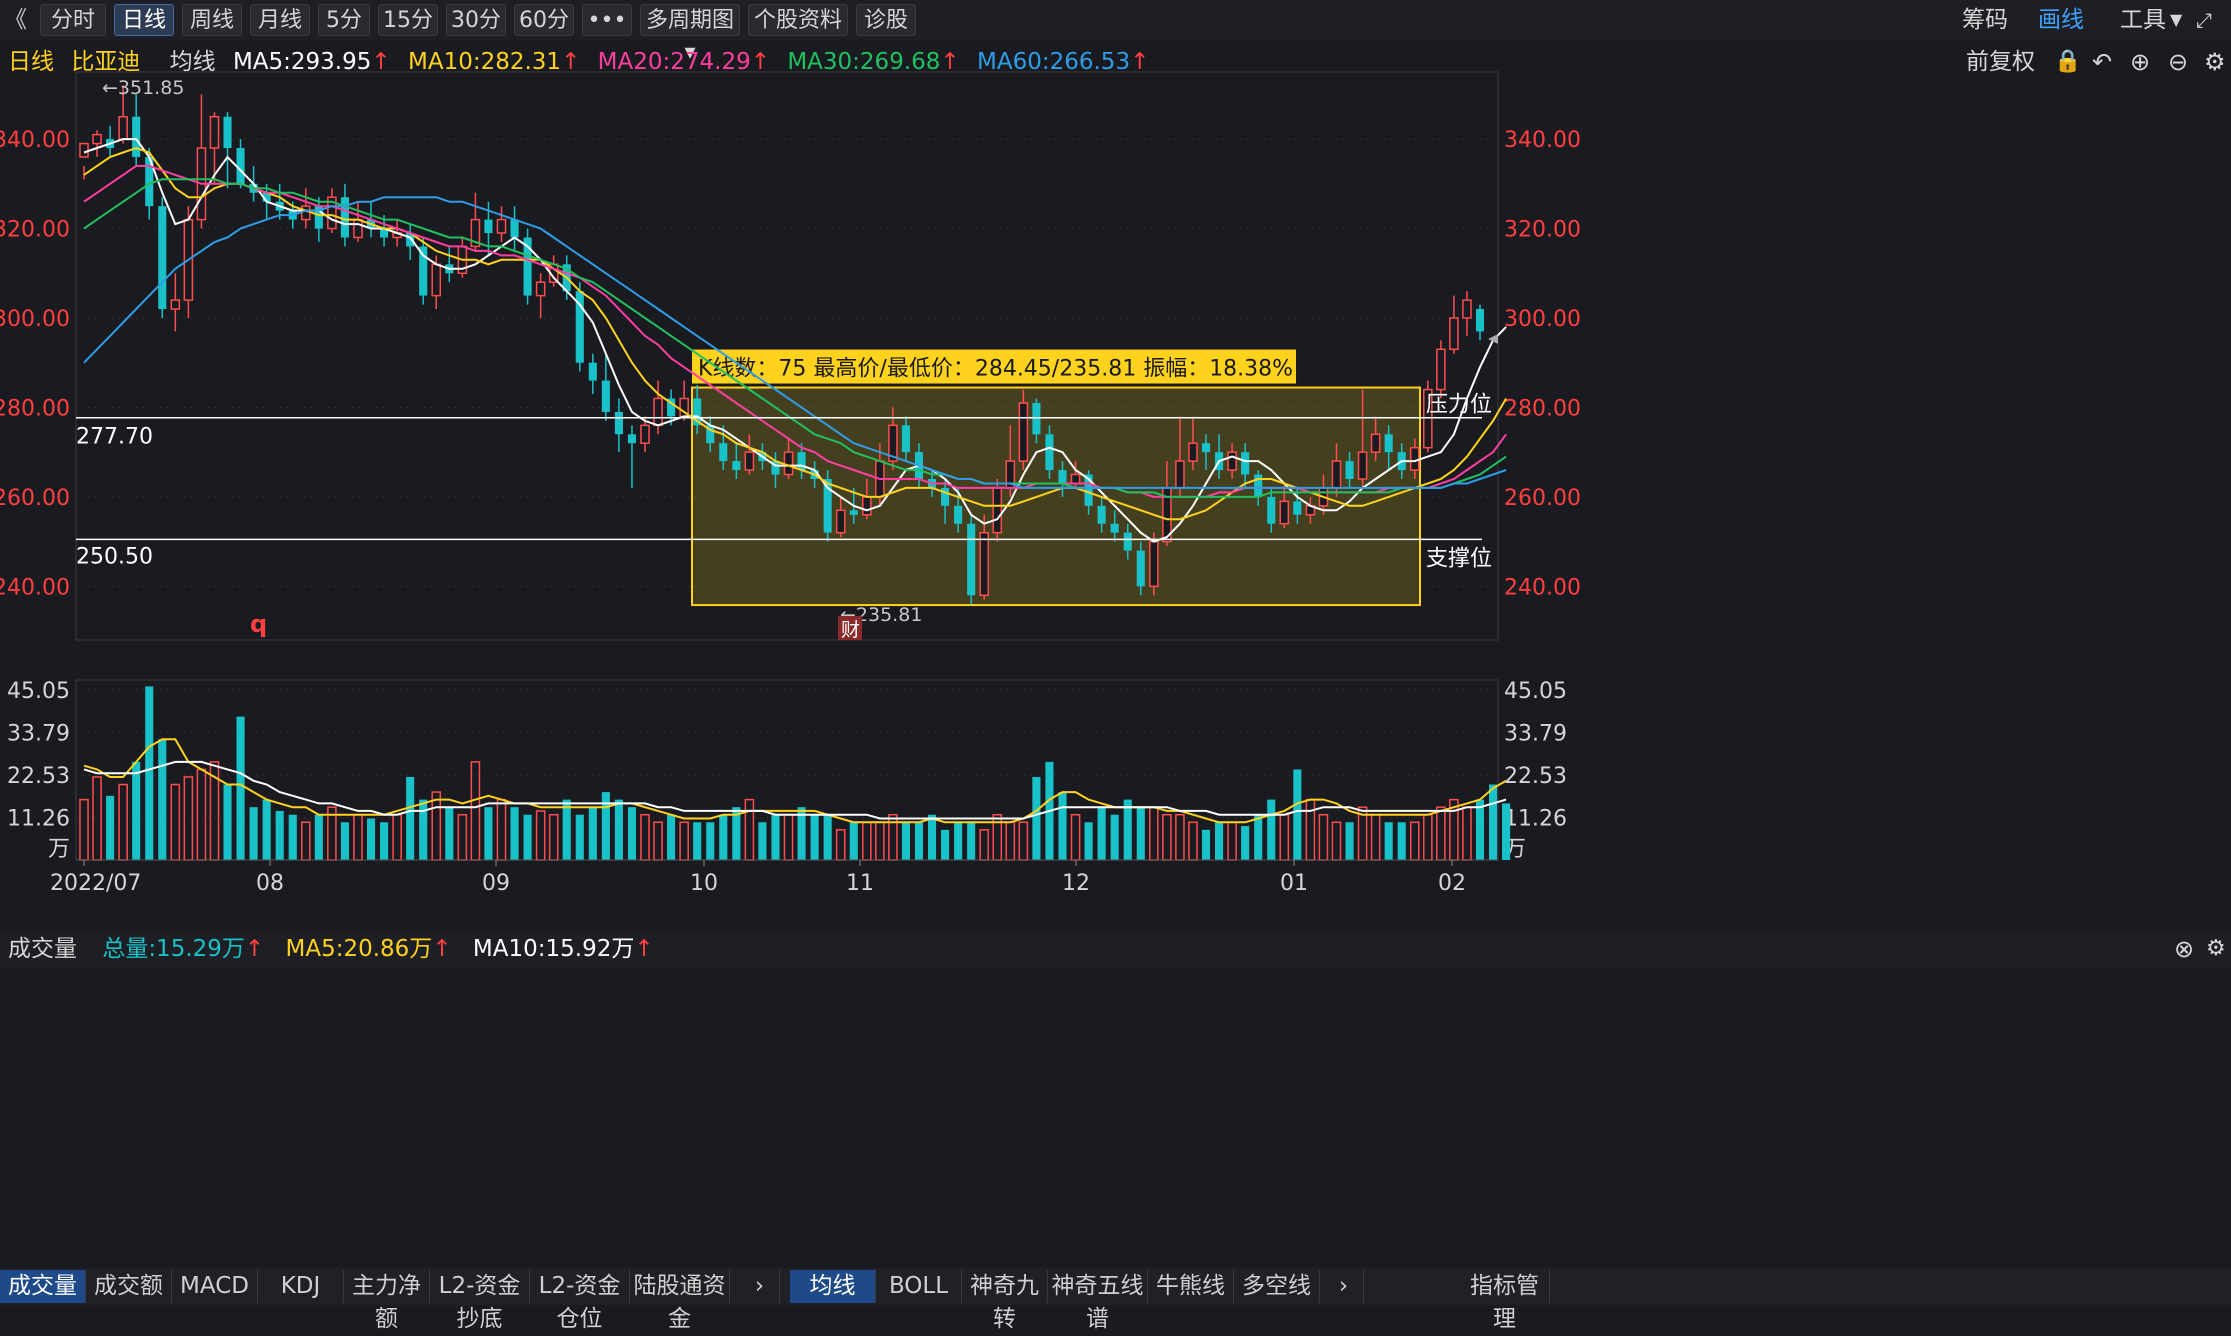 Image resolution: width=2231 pixels, height=1336 pixels. Describe the element at coordinates (580, 1301) in the screenshot. I see `indicator-tab-6: L2-资金仓位` at that location.